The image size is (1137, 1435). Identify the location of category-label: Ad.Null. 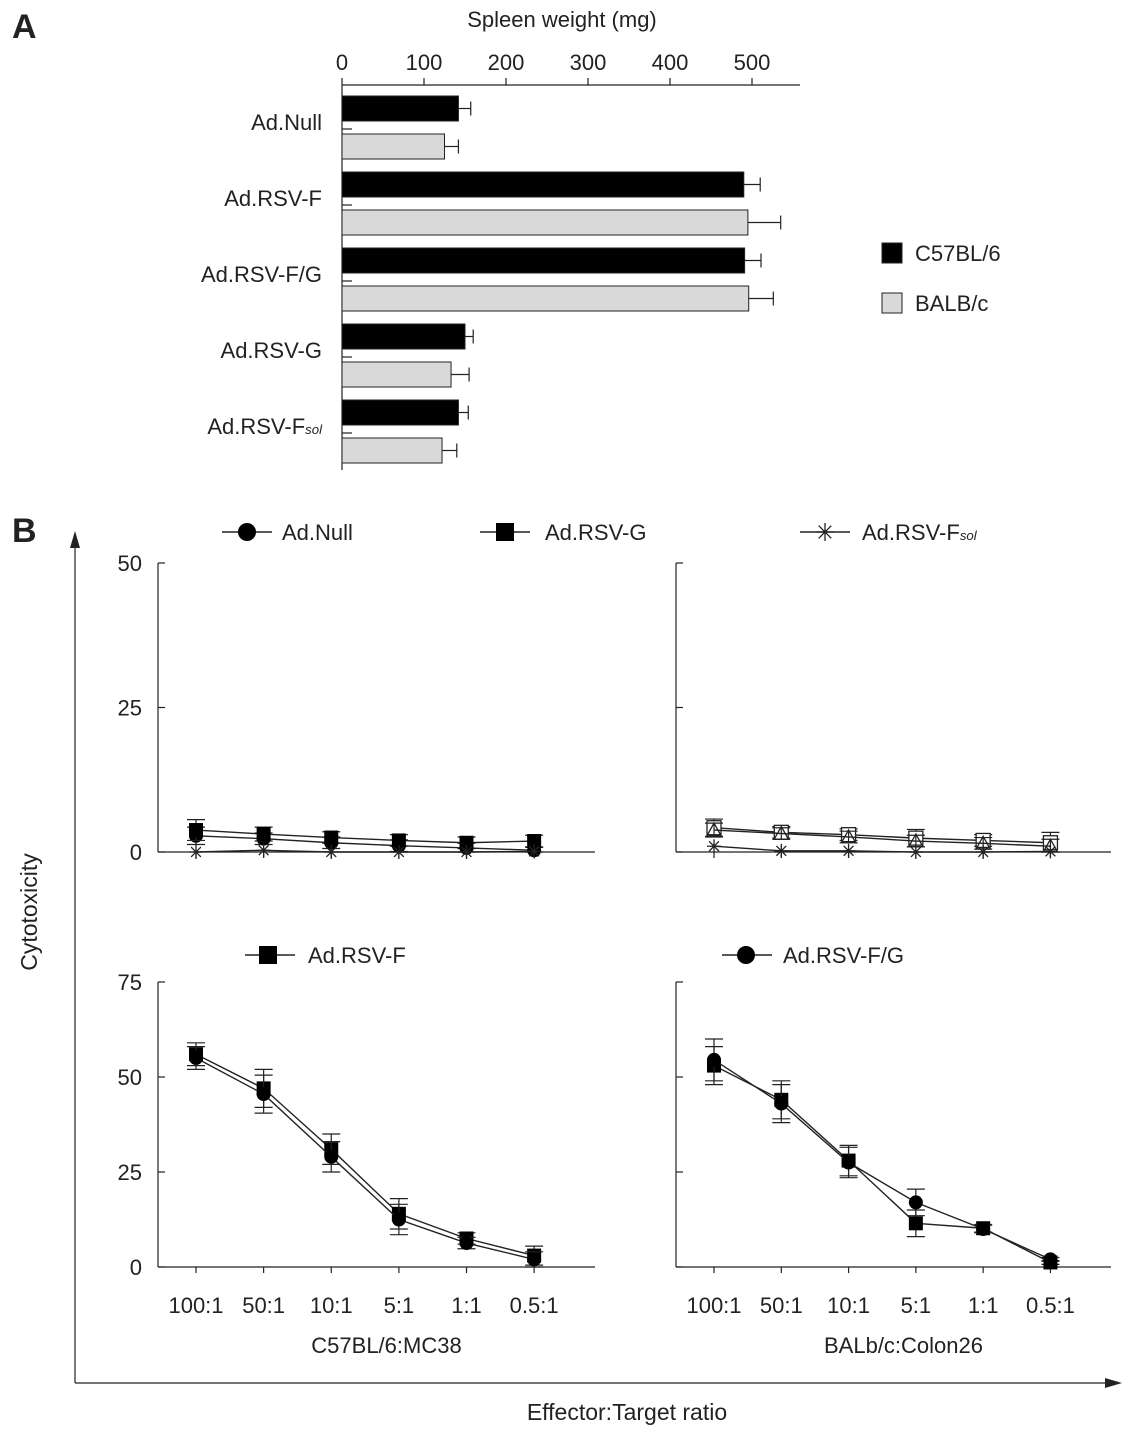
(286, 122).